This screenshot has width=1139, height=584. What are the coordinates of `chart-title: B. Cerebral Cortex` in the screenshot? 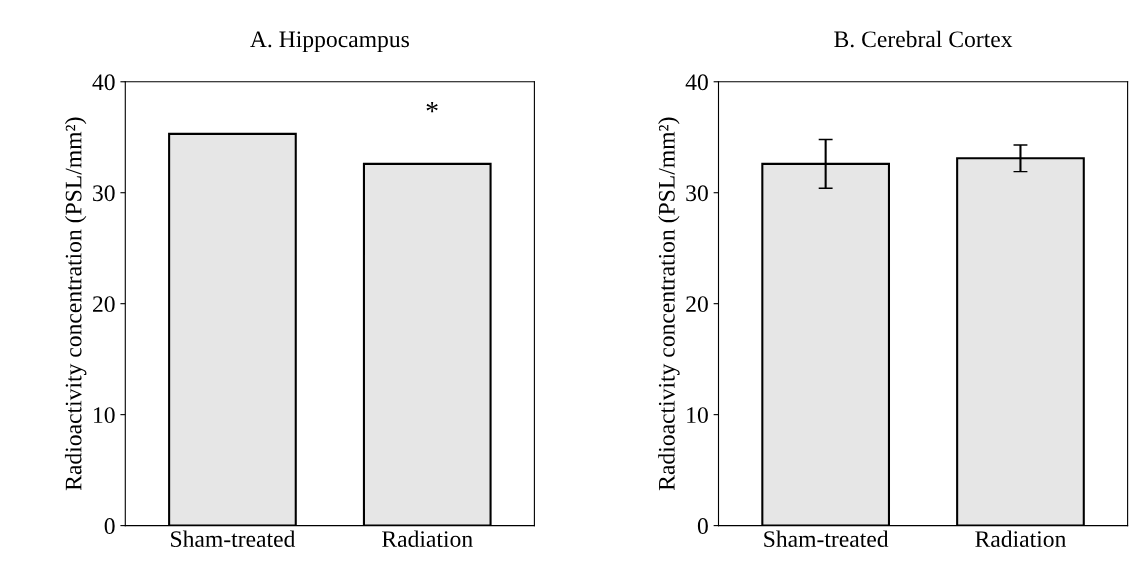 It's located at (923, 39).